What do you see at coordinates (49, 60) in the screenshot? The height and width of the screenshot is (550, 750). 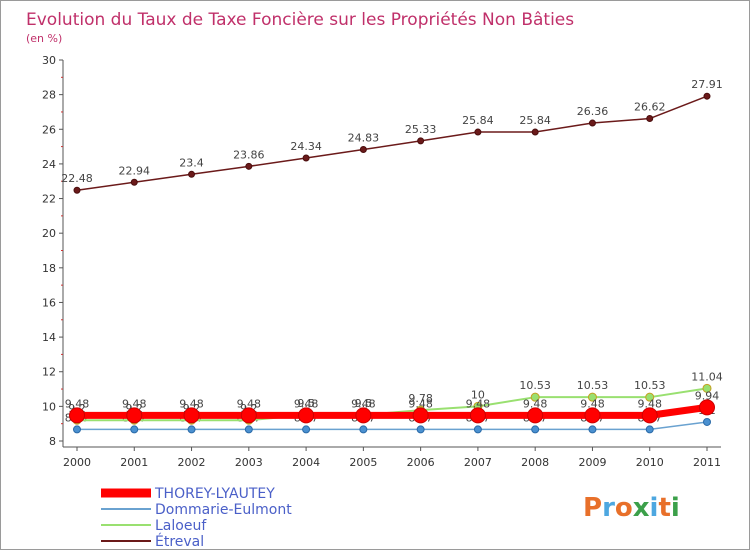 I see `y-tick-label: 30` at bounding box center [49, 60].